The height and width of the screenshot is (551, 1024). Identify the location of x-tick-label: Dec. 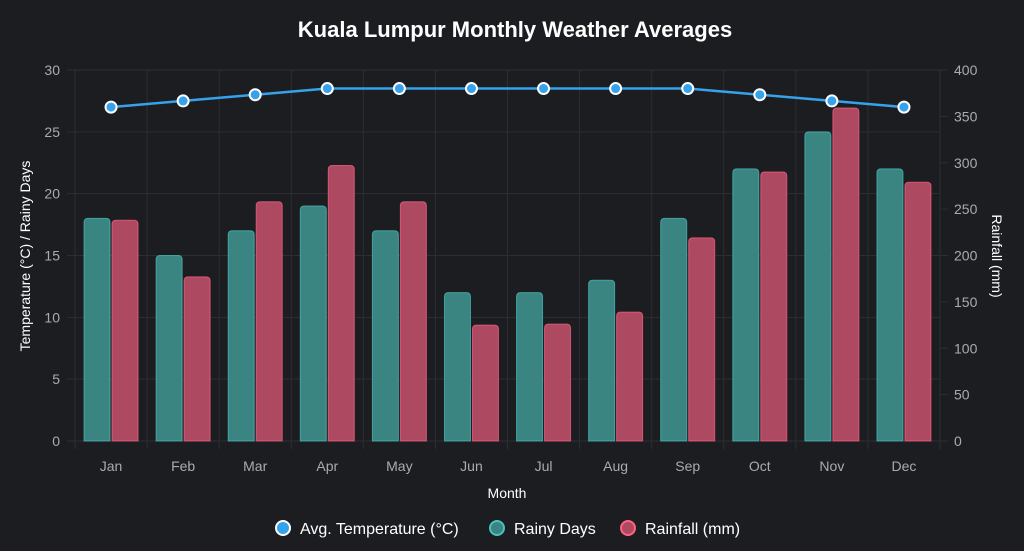
(904, 466).